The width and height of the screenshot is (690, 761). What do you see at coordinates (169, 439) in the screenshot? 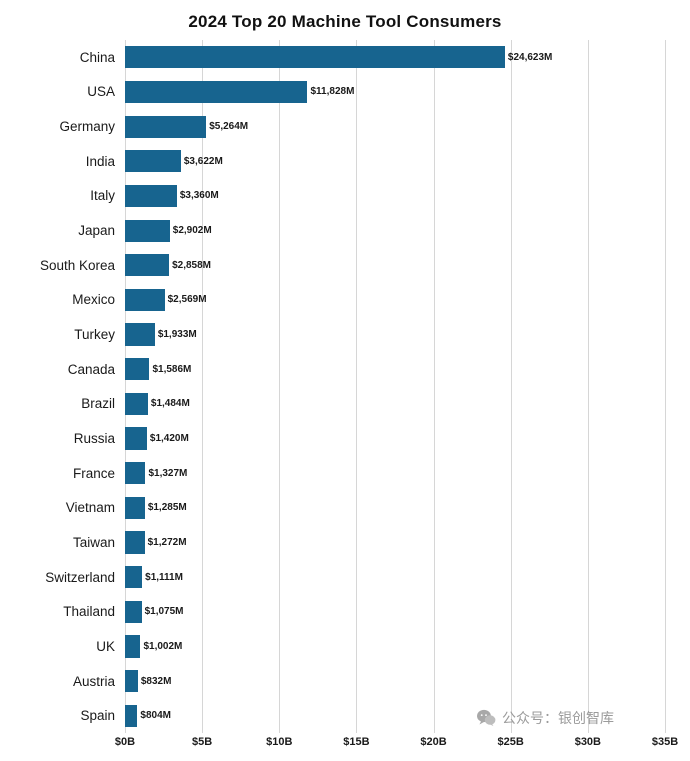
I see `value-label: $1,420M` at bounding box center [169, 439].